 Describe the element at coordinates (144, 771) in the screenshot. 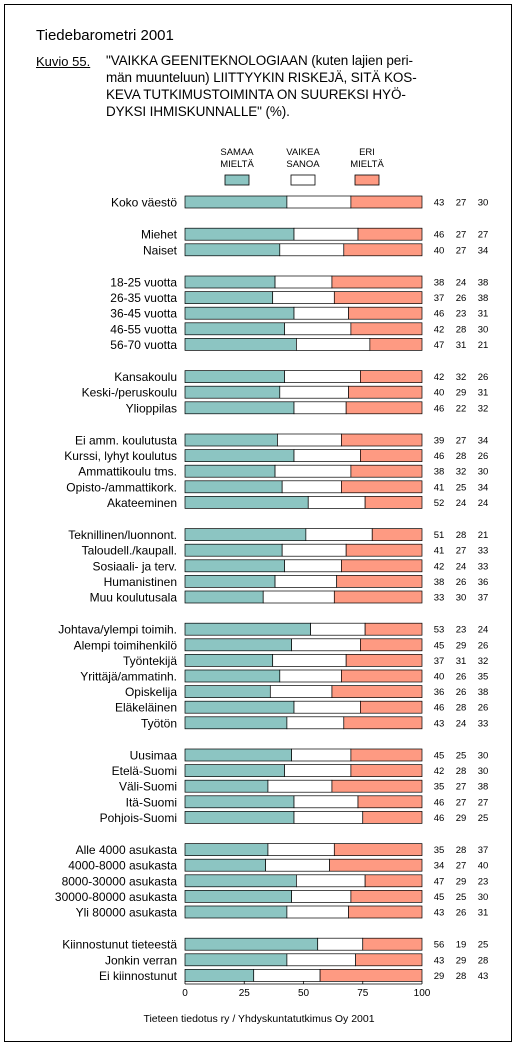

I see `category-label: Etelä-Suomi` at that location.